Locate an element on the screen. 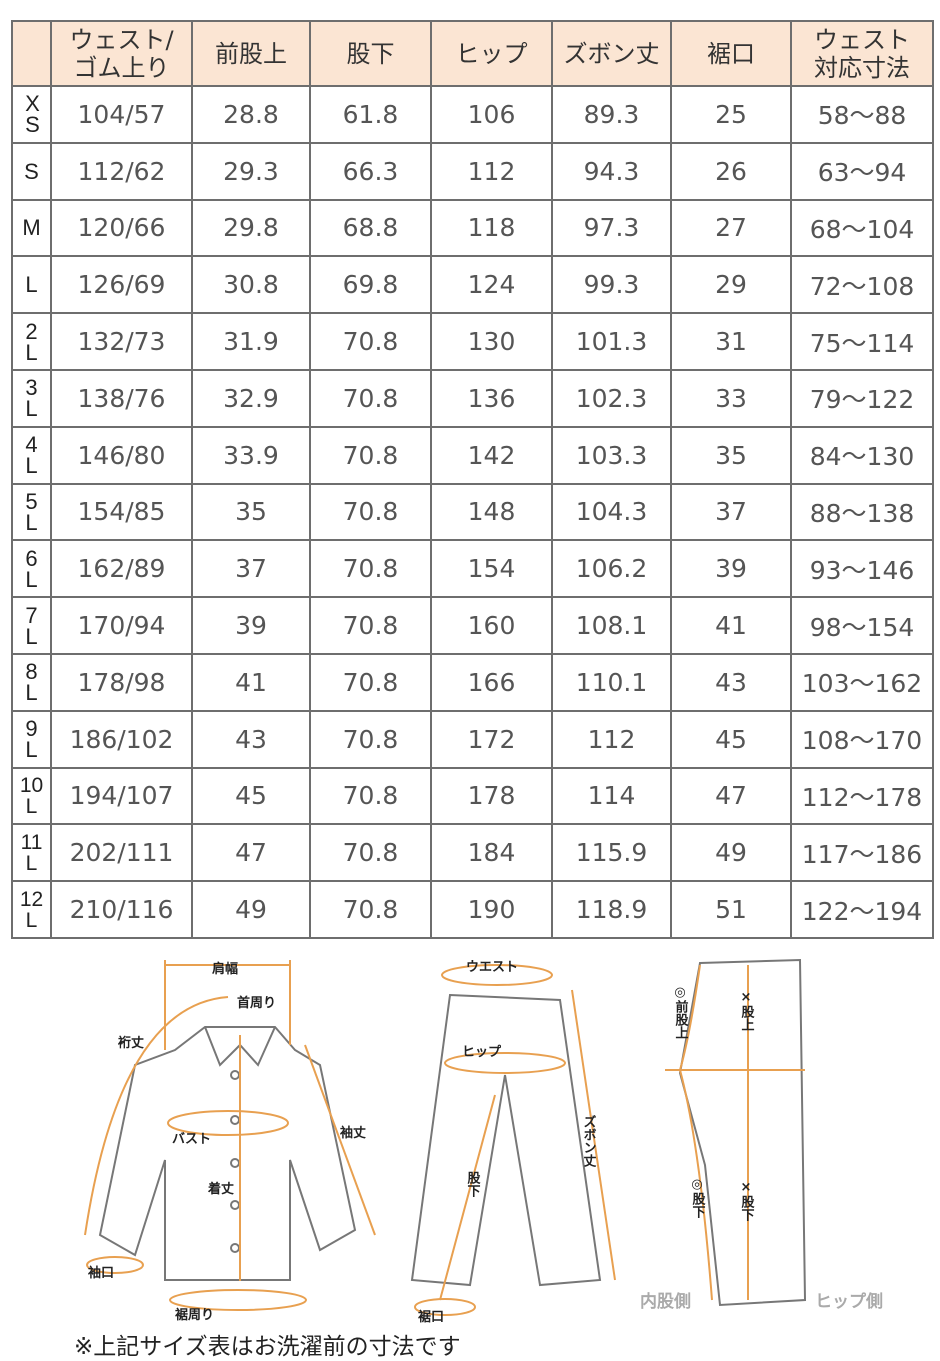 This screenshot has width=940, height=1361. column-header: ズボン丈 is located at coordinates (611, 53).